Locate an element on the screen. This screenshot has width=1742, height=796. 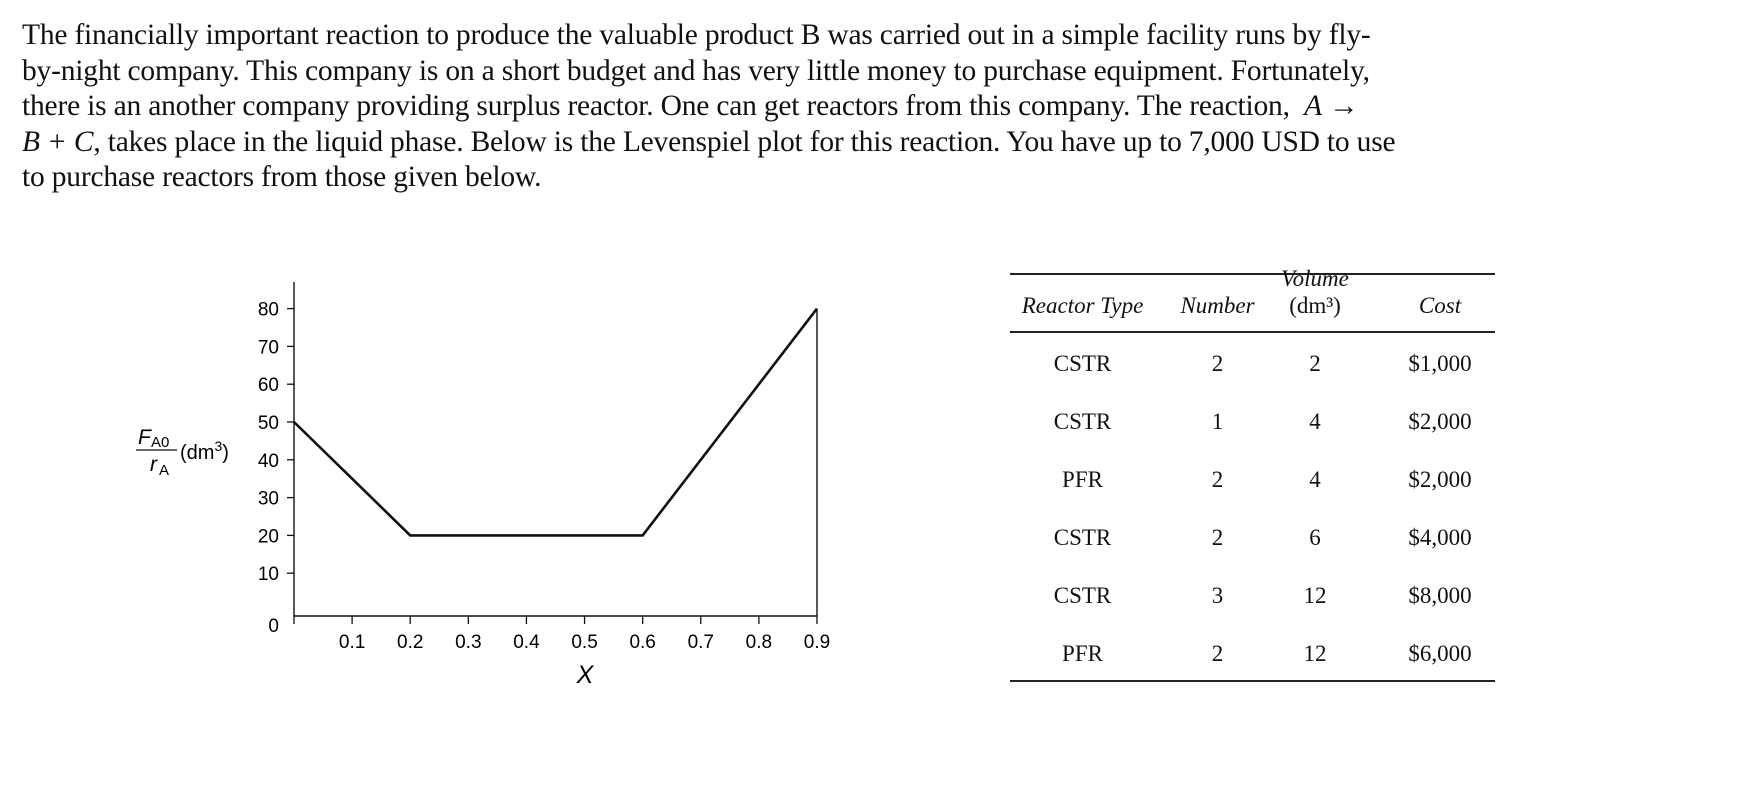
y-ticks: 0 10 20 30 40 50 60 70 80 is located at coordinates (276, 468).